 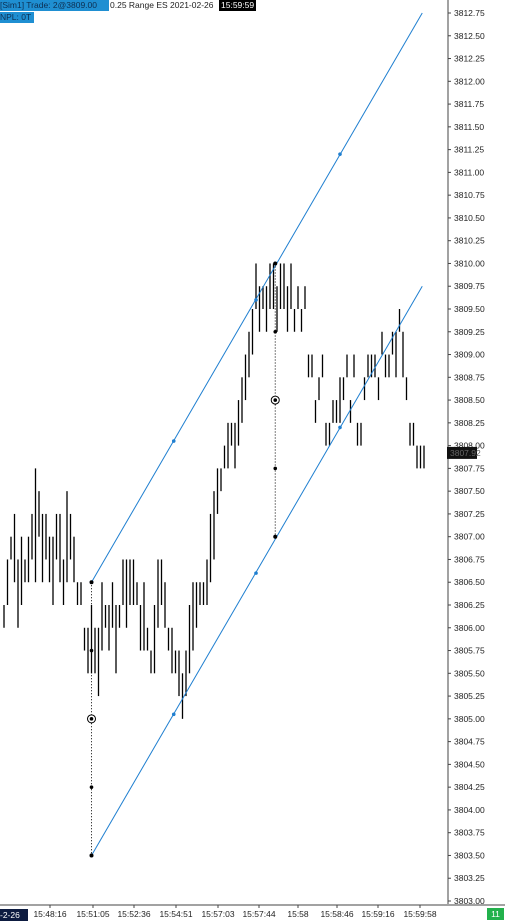 What do you see at coordinates (469, 81) in the screenshot?
I see `price-tick-label: 3812.00` at bounding box center [469, 81].